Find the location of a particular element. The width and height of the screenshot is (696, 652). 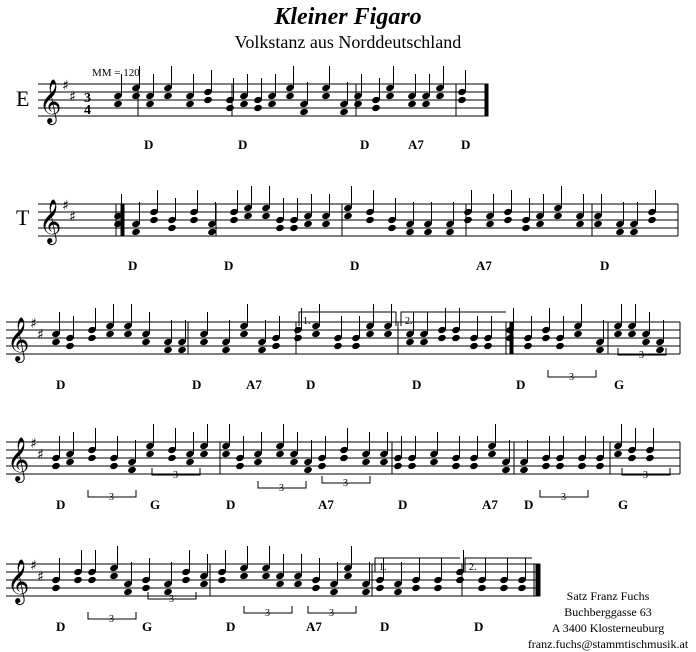

part-label-t: T is located at coordinates (23, 217).